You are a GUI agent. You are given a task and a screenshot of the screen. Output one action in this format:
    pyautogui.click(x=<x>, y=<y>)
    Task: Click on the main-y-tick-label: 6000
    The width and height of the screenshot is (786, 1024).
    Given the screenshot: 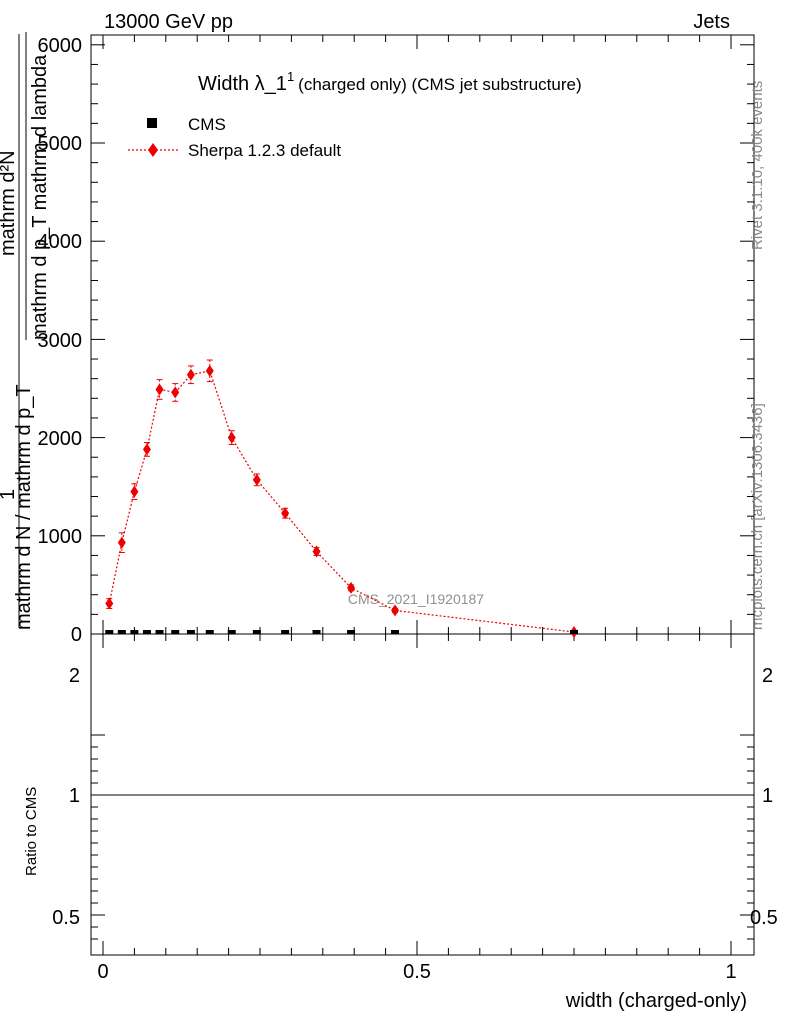 What is the action you would take?
    pyautogui.click(x=60, y=46)
    